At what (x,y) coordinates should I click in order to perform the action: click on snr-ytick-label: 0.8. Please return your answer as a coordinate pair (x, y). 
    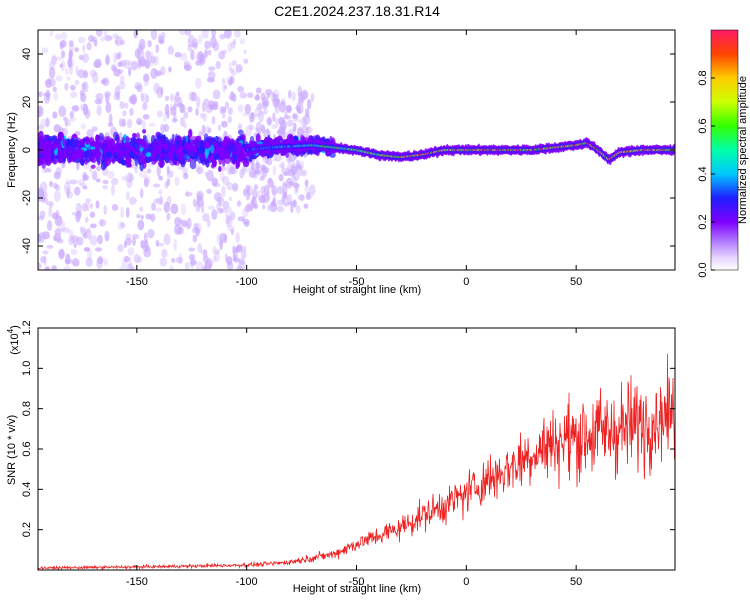
    Looking at the image, I should click on (27, 408).